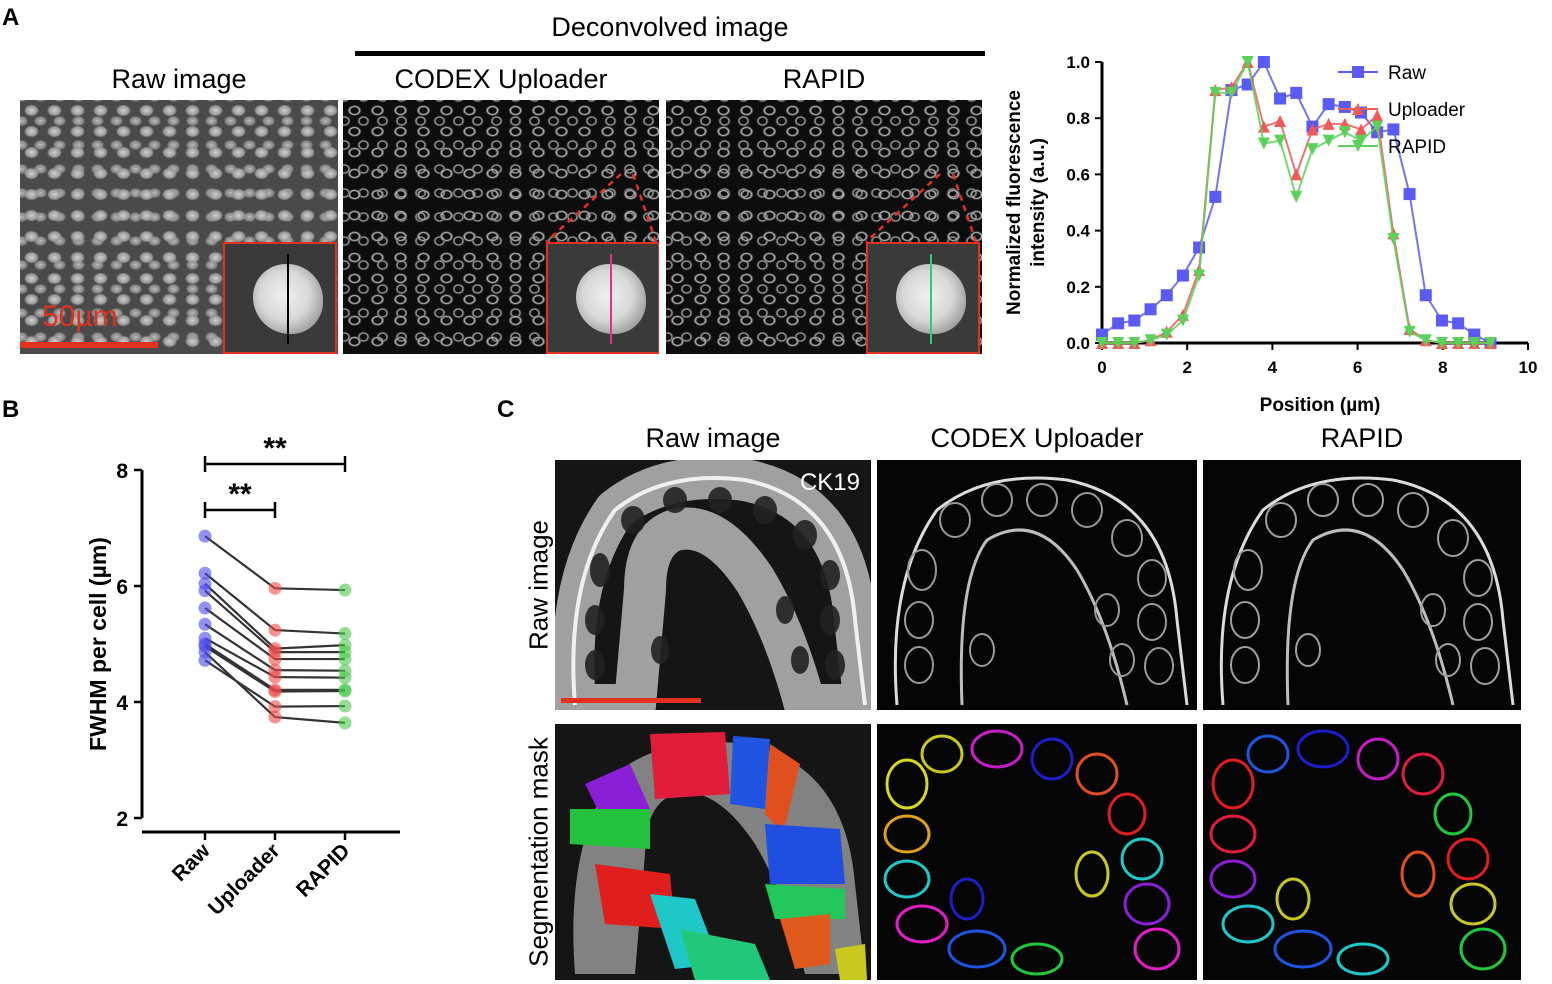  Describe the element at coordinates (1078, 287) in the screenshot. I see `y-tick-label: 0.2` at that location.